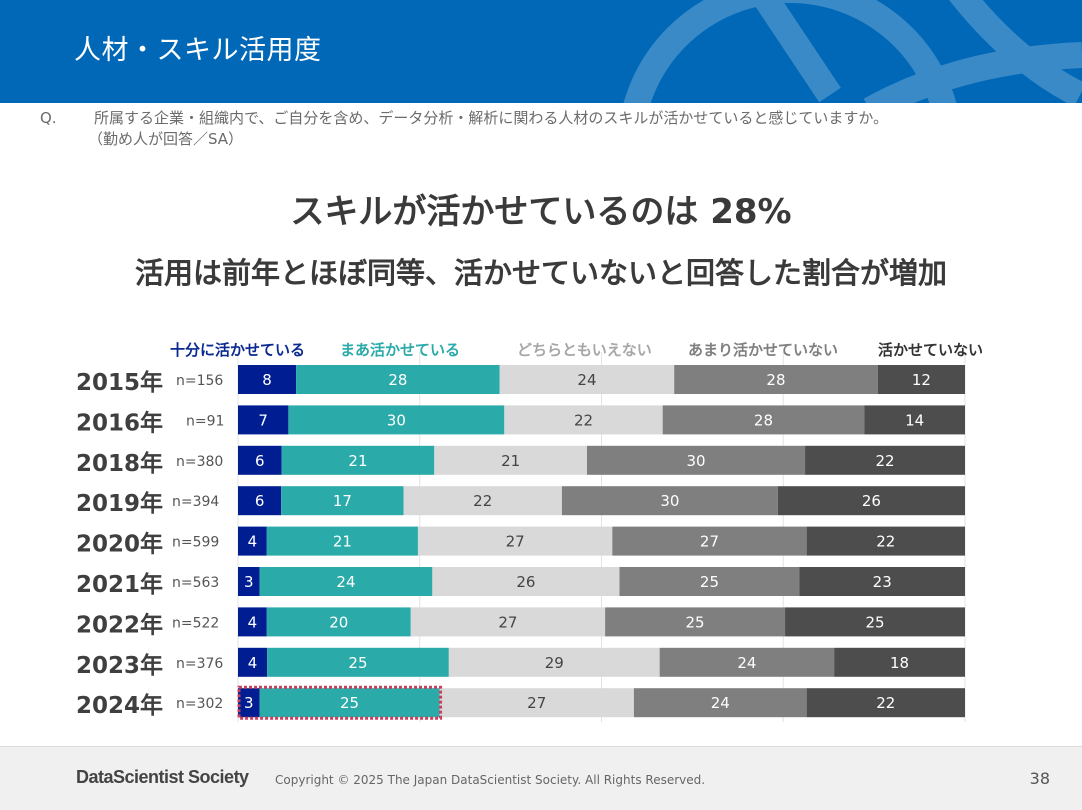  I want to click on sample-size-label: n=394, so click(195, 502).